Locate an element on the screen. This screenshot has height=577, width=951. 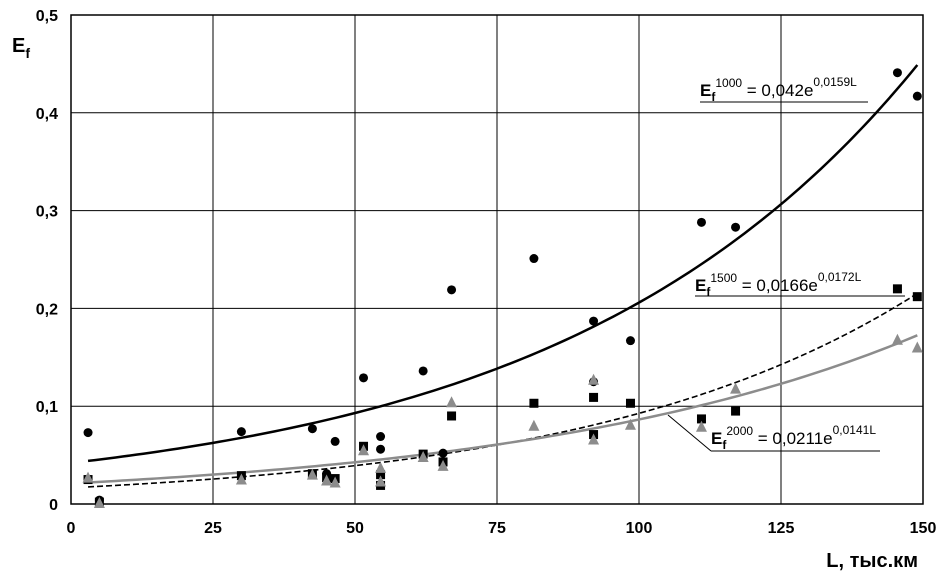
eq-1500-label: Ef1500 = 0,0166e0,0172L is located at coordinates (778, 284).